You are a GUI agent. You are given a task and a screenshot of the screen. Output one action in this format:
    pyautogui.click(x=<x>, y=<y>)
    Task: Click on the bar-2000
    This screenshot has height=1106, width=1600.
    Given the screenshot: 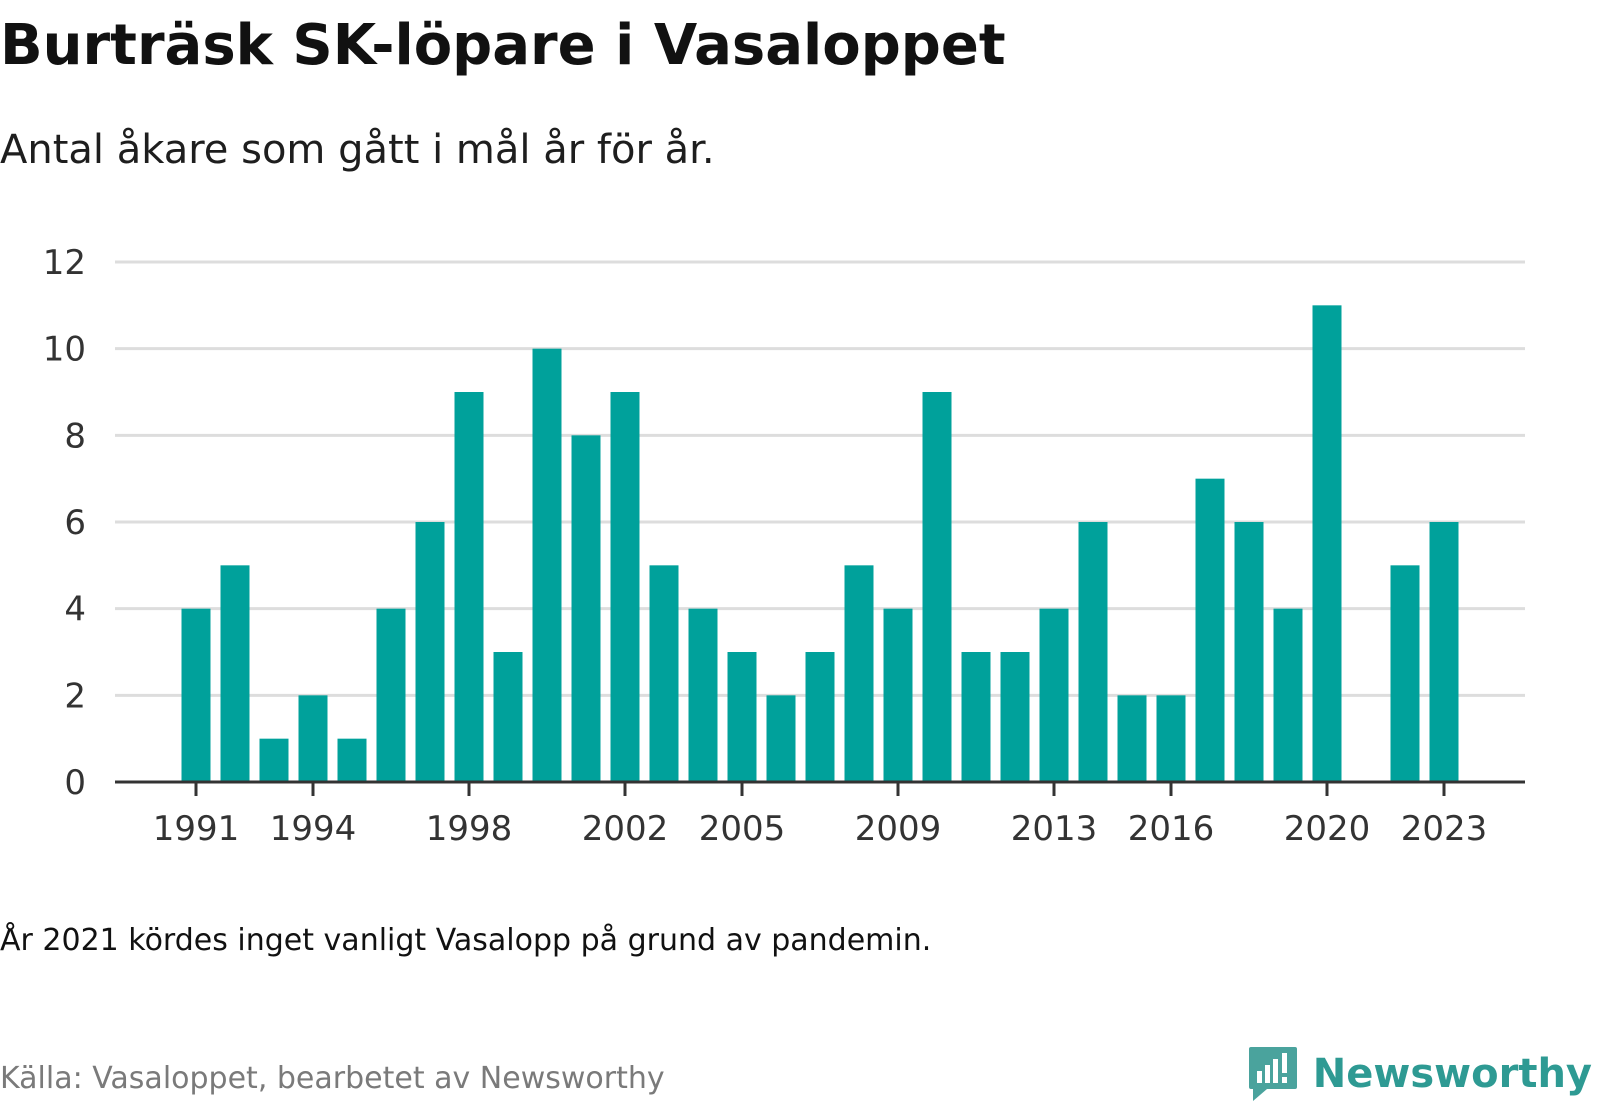 What is the action you would take?
    pyautogui.click(x=547, y=565)
    